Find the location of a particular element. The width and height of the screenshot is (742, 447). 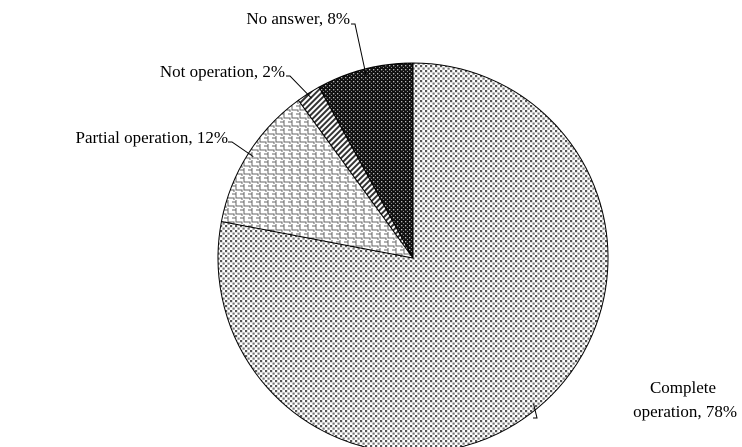

label-line: operation, 78% is located at coordinates (685, 411).